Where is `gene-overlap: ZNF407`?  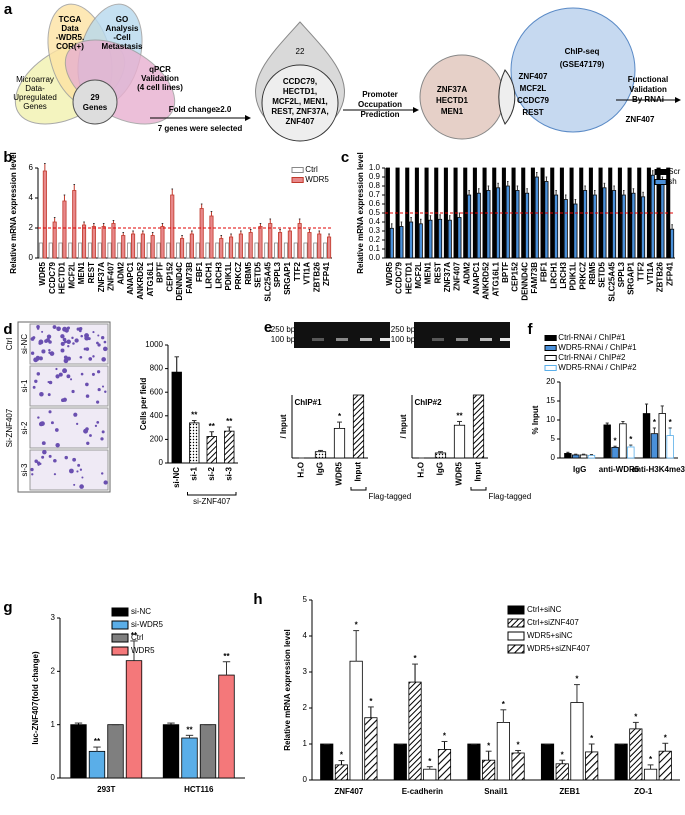 gene-overlap: ZNF407 is located at coordinates (533, 76).